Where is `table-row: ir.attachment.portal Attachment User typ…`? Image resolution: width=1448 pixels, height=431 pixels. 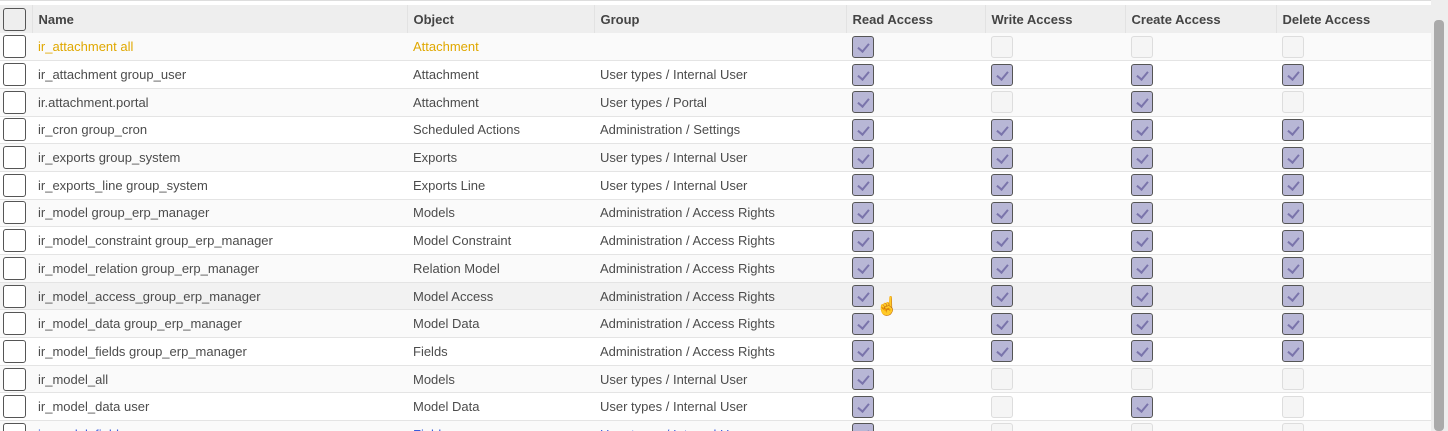
table-row: ir.attachment.portal Attachment User typ… is located at coordinates (715, 102).